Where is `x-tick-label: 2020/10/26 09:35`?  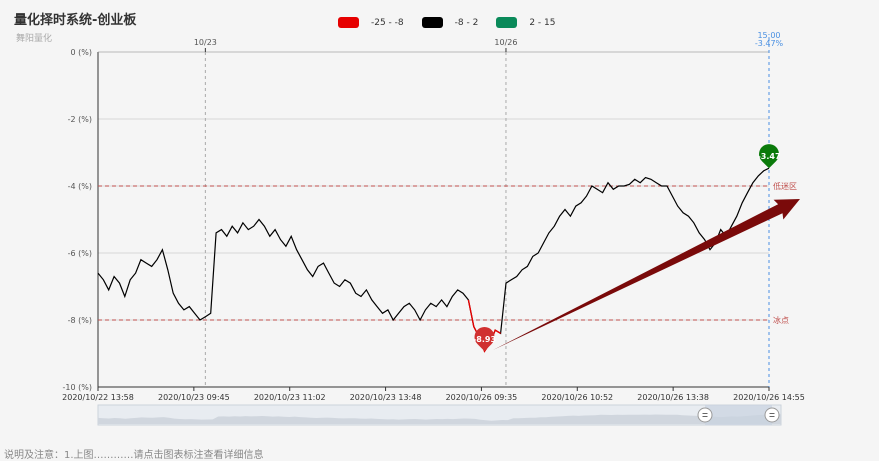
x-tick-label: 2020/10/26 09:35 is located at coordinates (482, 397).